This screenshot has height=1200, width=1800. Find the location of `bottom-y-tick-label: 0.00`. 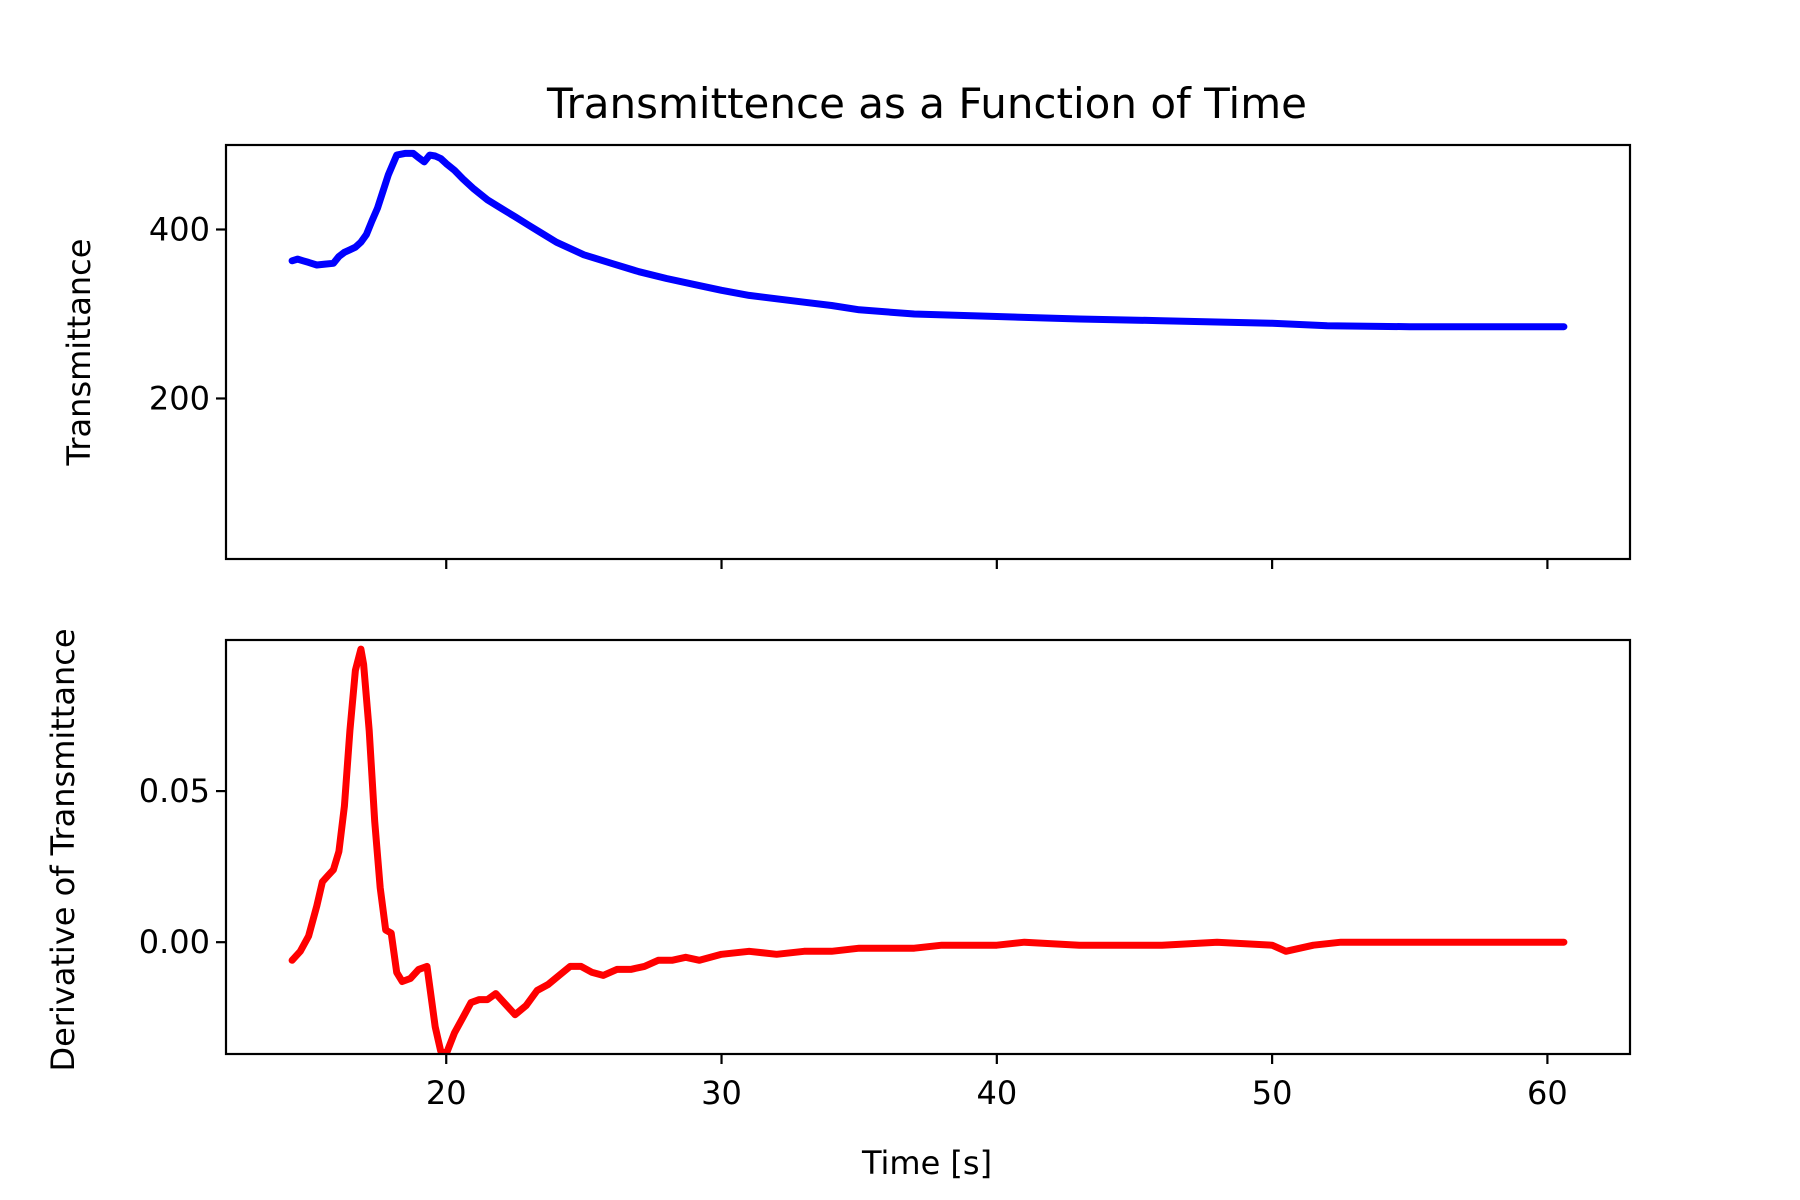

bottom-y-tick-label: 0.00 is located at coordinates (174, 942).